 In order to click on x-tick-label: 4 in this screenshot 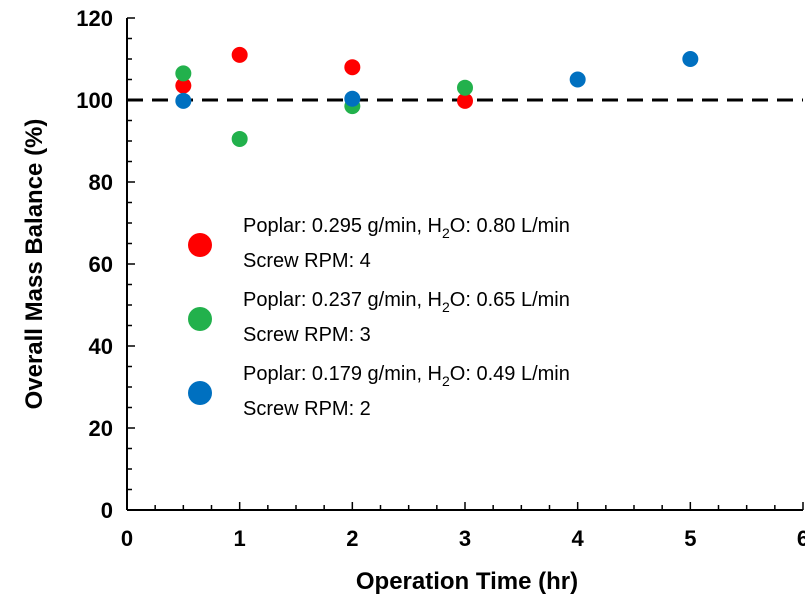, I will do `click(578, 538)`.